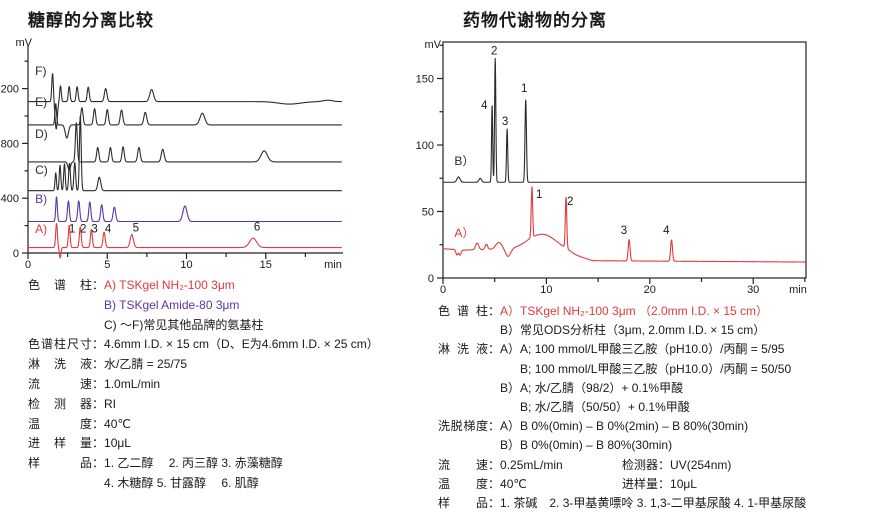 The width and height of the screenshot is (869, 518). I want to click on y-tick-label: 150, so click(425, 80).